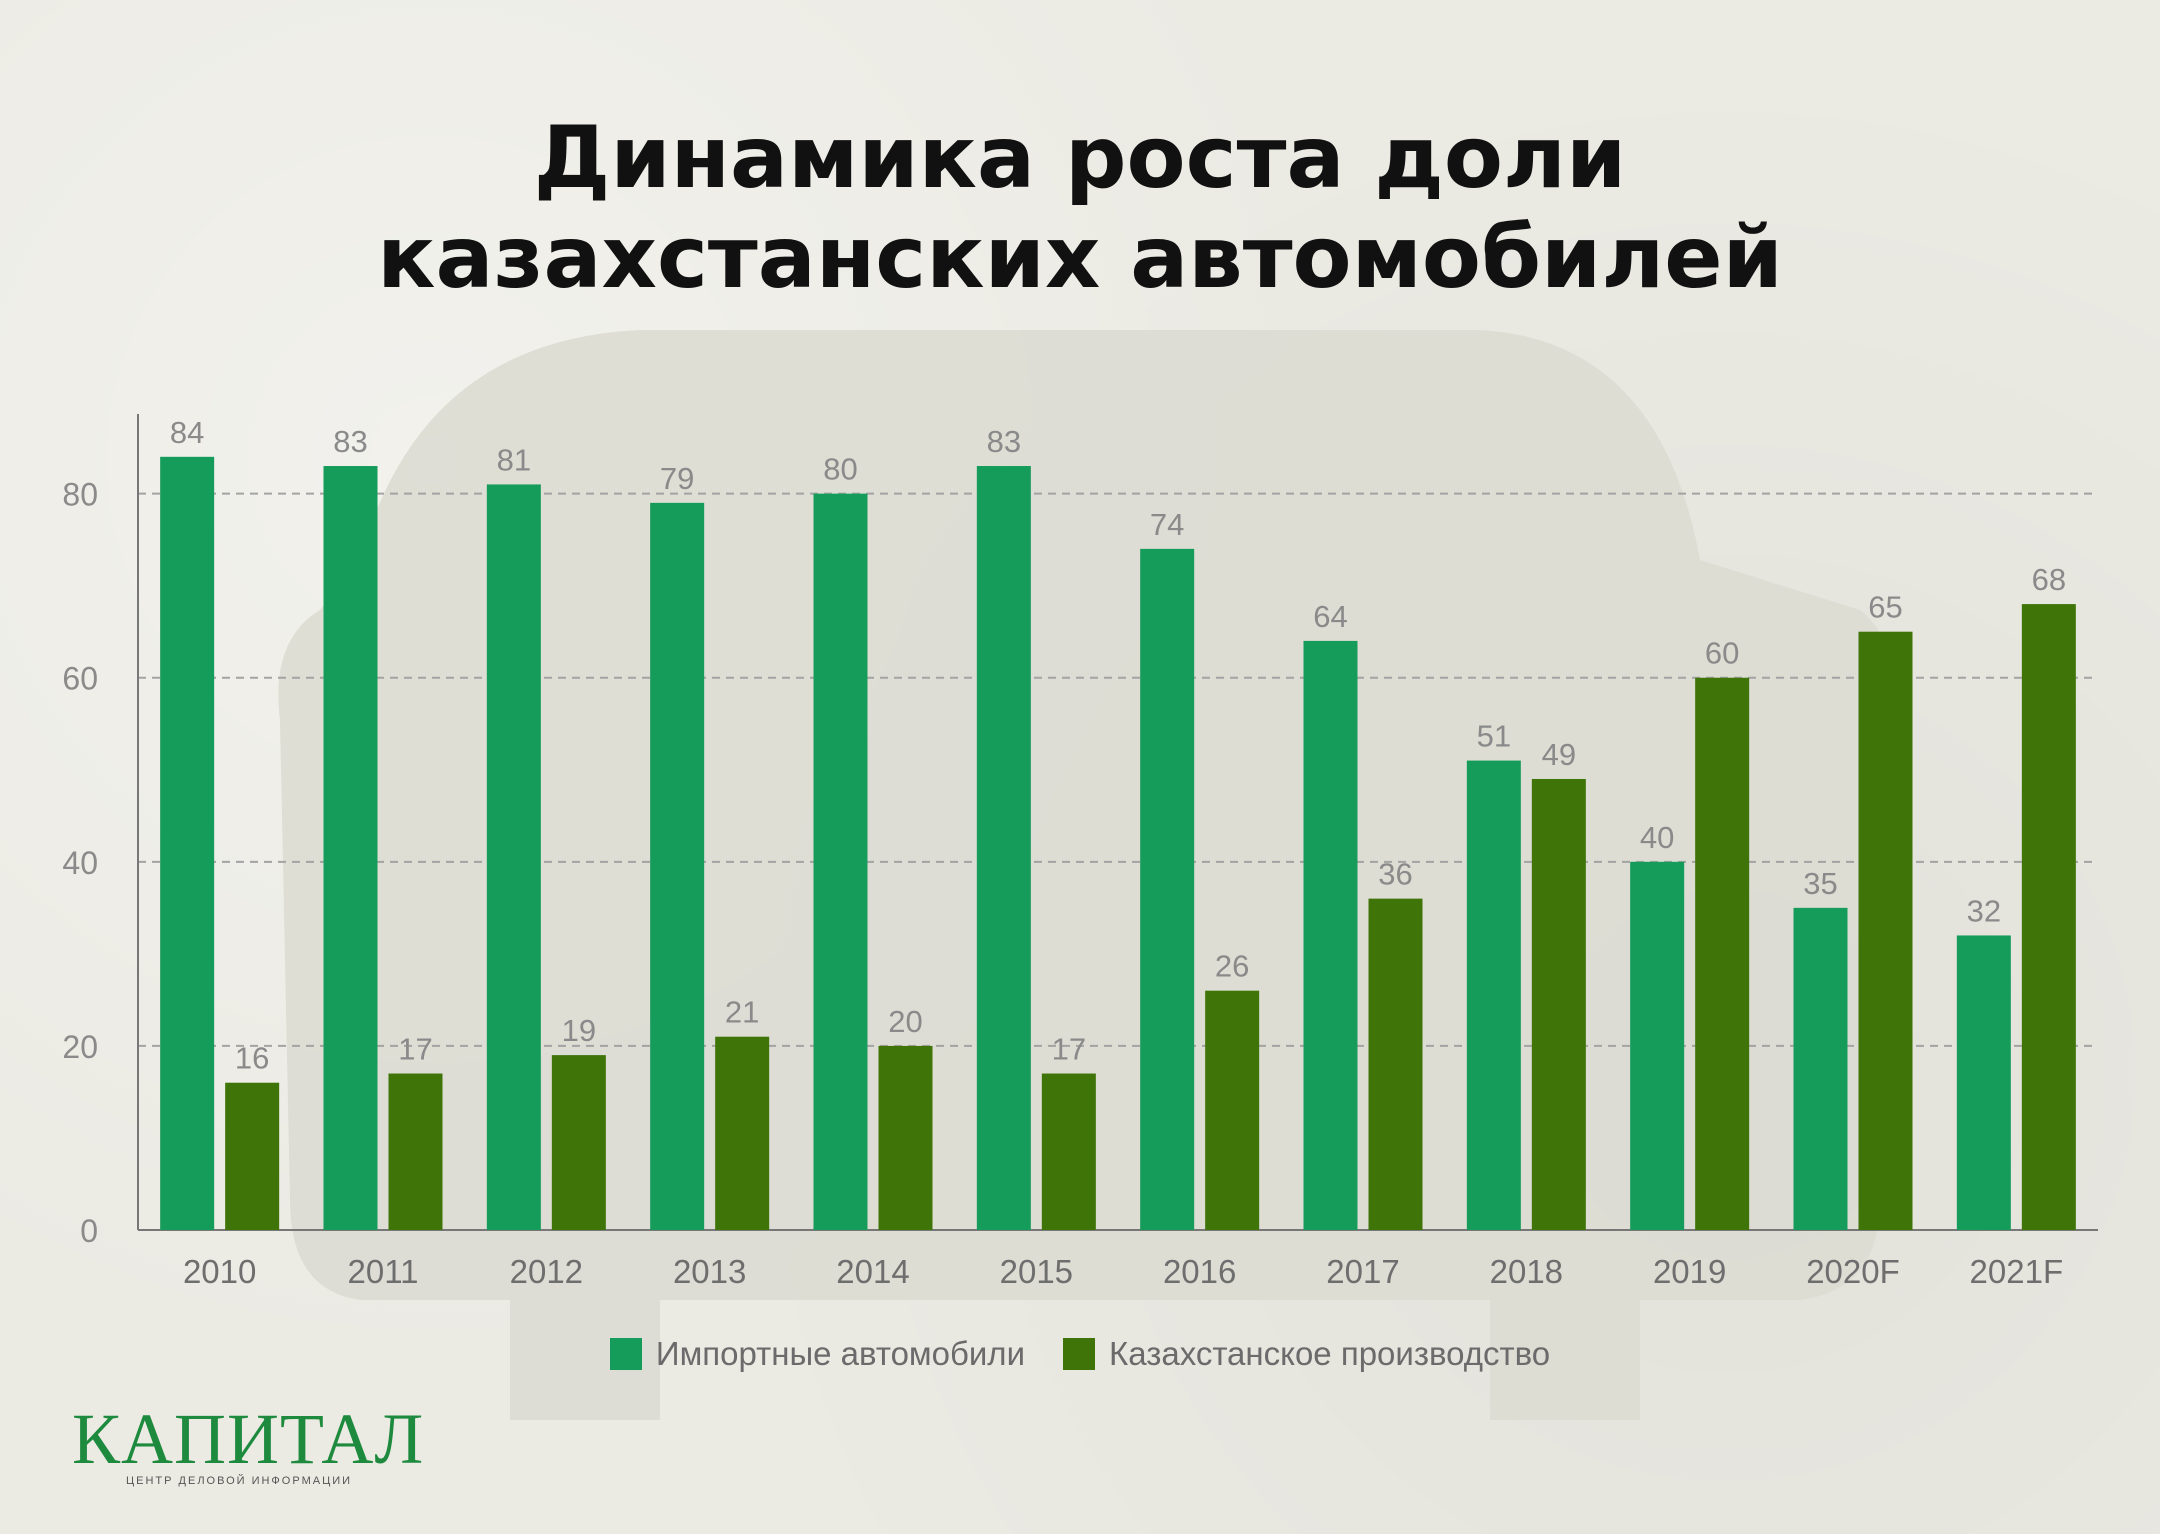 The height and width of the screenshot is (1534, 2160). I want to click on y-tick-label: 40, so click(80, 863).